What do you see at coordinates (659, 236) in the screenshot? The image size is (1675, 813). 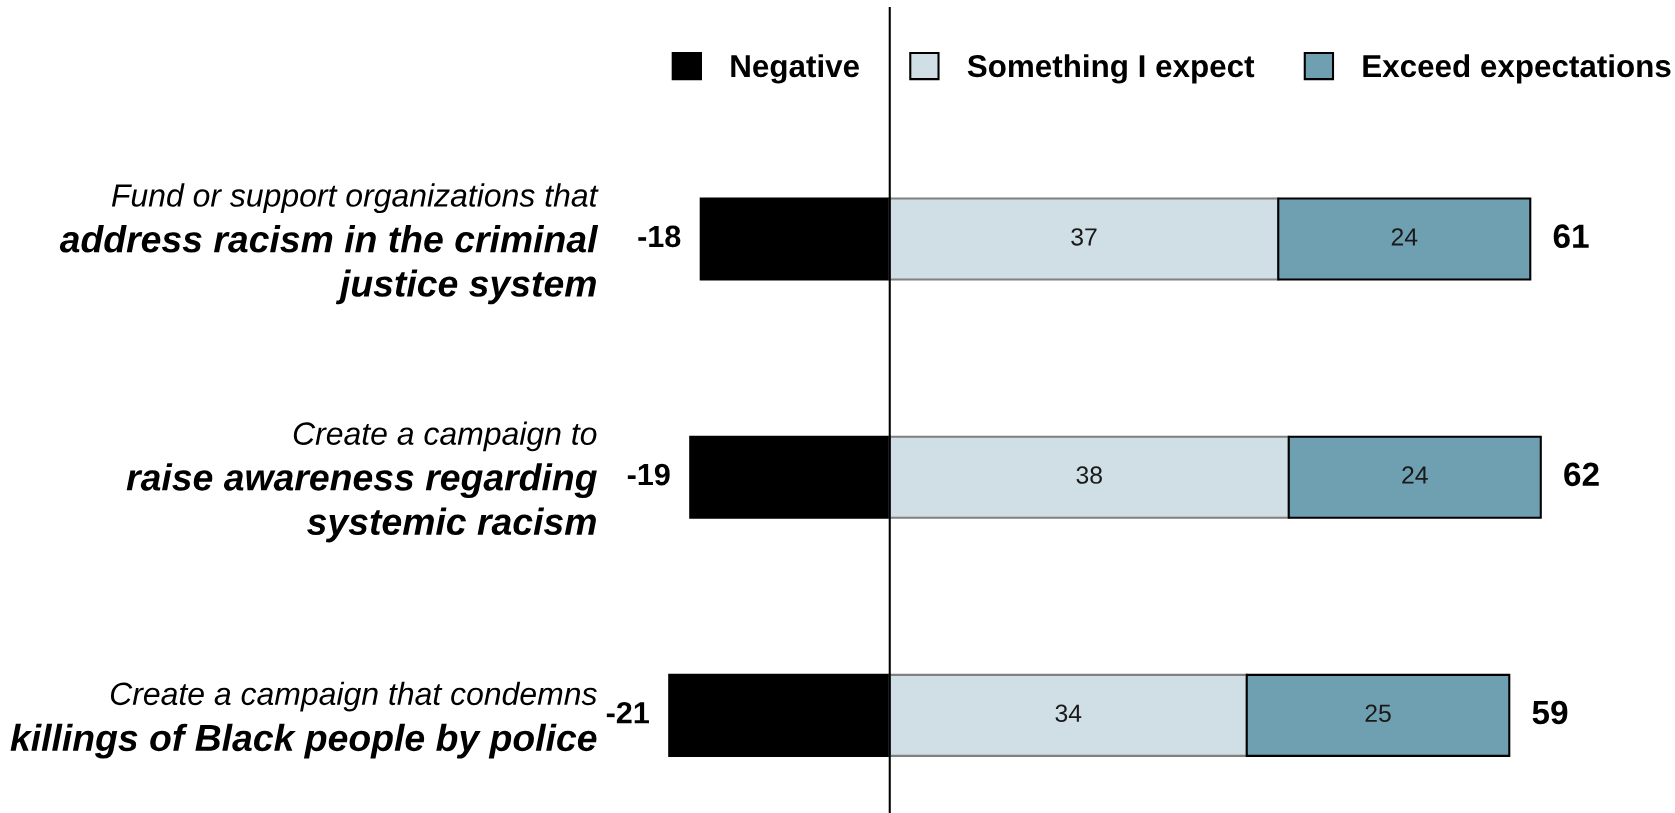 I see `data-label: -18` at bounding box center [659, 236].